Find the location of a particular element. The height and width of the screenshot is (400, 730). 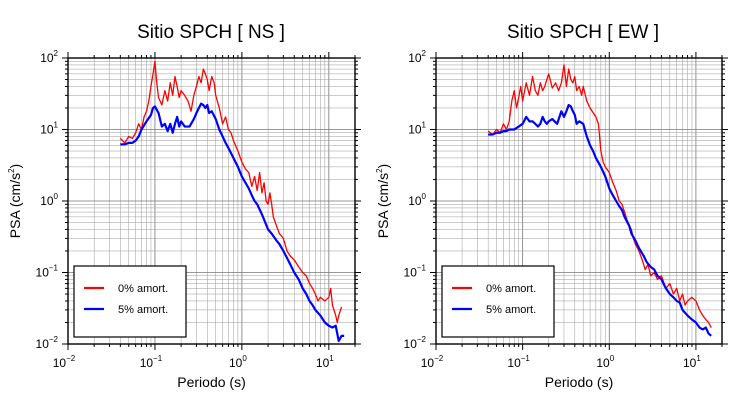

chart-title: Sitio SPCH [ NS ] is located at coordinates (211, 32).